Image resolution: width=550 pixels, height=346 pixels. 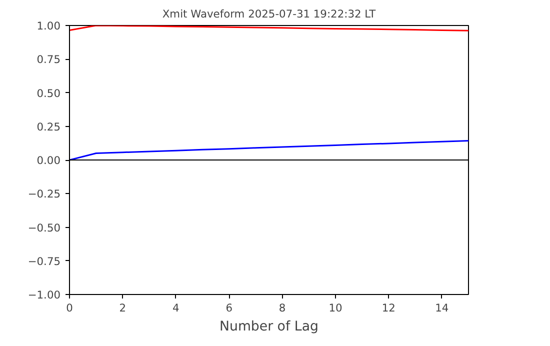 What do you see at coordinates (44, 227) in the screenshot?
I see `y-tick-label: −0.50` at bounding box center [44, 227].